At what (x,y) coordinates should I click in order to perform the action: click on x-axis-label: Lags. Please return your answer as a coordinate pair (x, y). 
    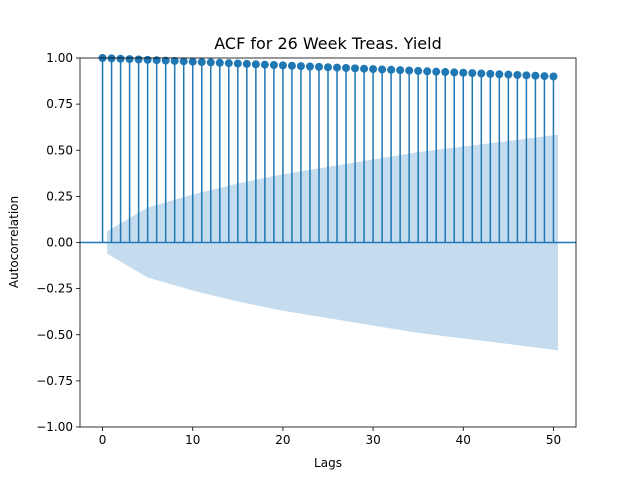
    Looking at the image, I should click on (328, 463).